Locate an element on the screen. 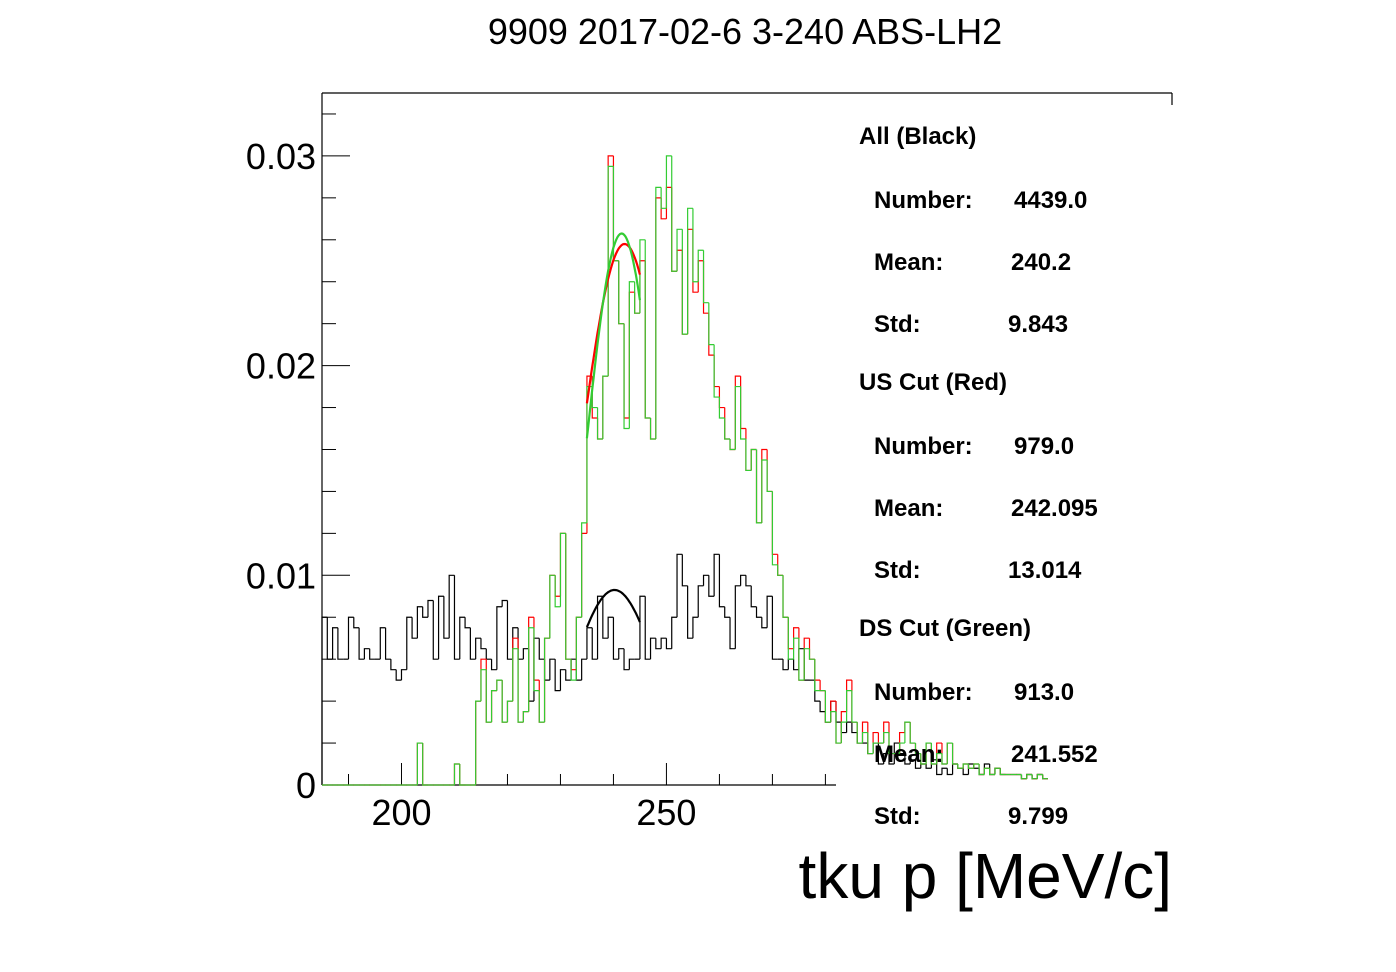  stats-value-std: 13.014 is located at coordinates (1045, 570).